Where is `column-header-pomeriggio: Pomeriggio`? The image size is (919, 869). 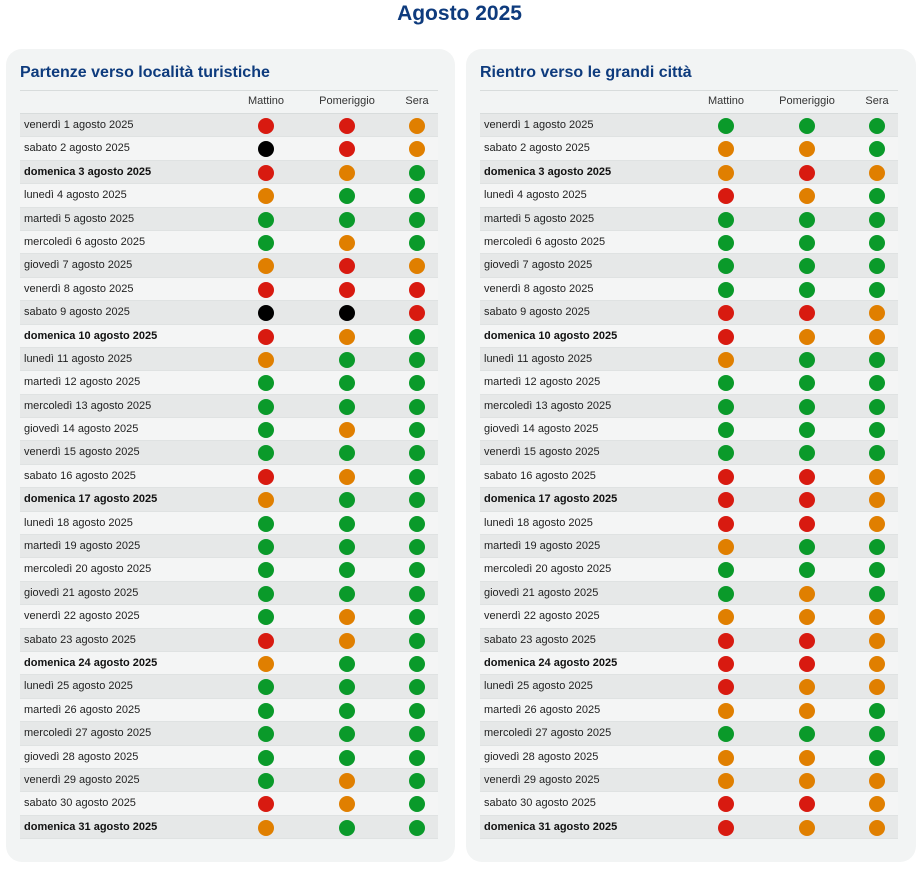
column-header-pomeriggio: Pomeriggio is located at coordinates (807, 101).